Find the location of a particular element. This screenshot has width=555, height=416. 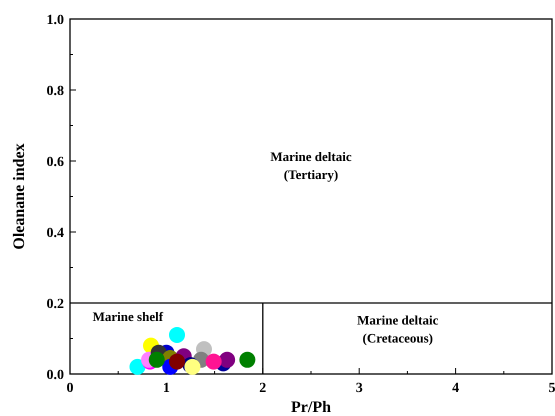

y-tick-label: 0.0 is located at coordinates (55, 375).